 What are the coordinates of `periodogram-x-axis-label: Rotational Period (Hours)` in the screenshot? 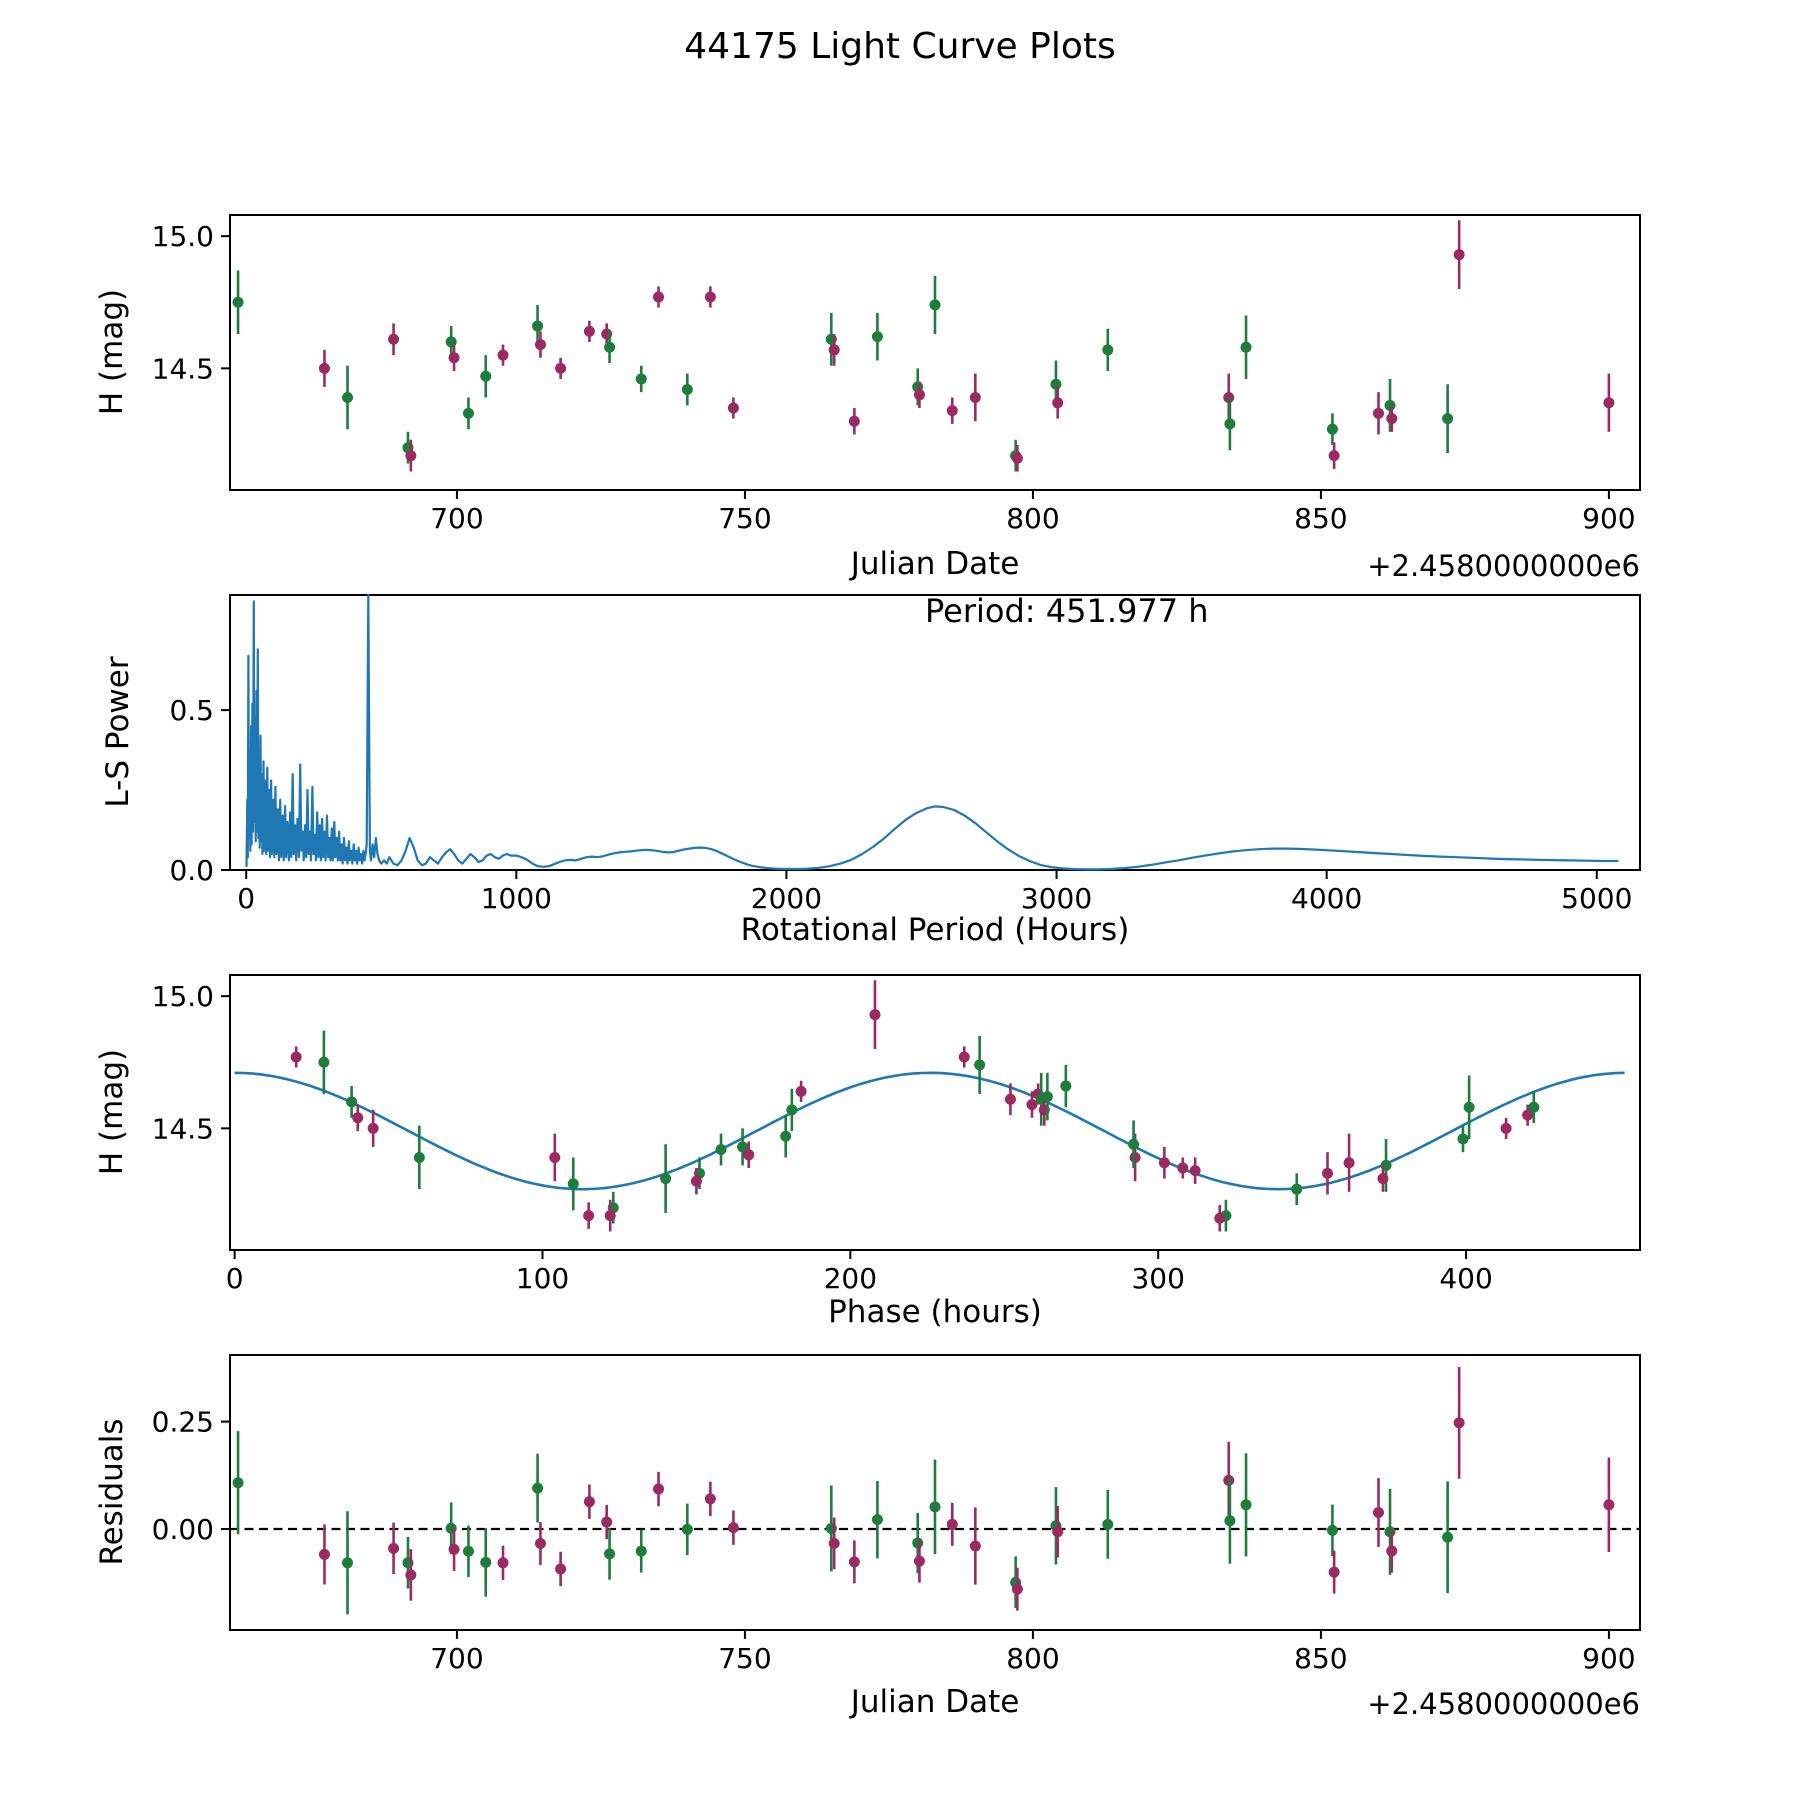 It's located at (935, 930).